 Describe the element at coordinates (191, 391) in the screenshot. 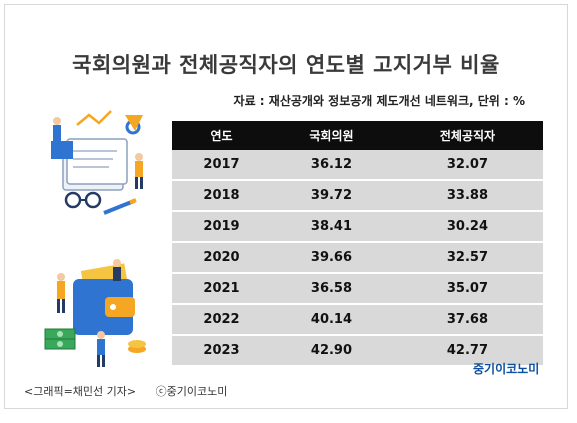

I see `copyright-notice: ⓒ중기이코노미` at that location.